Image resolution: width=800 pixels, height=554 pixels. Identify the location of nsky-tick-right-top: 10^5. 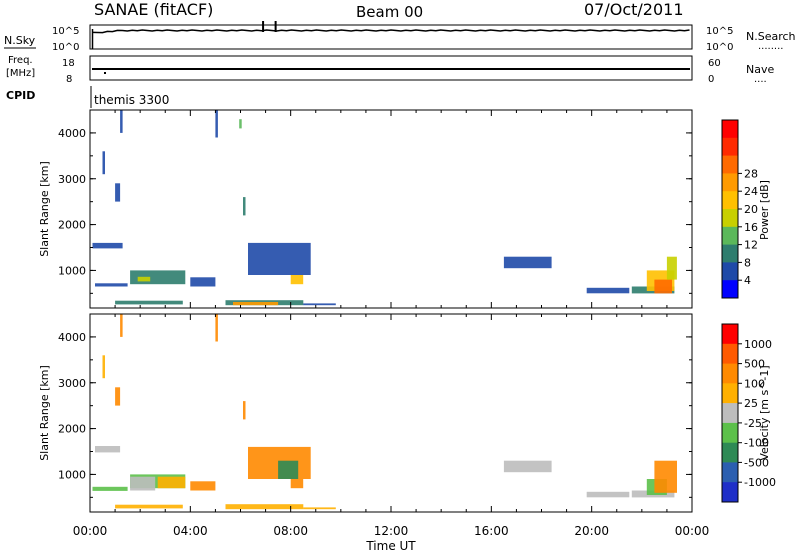
(719, 31).